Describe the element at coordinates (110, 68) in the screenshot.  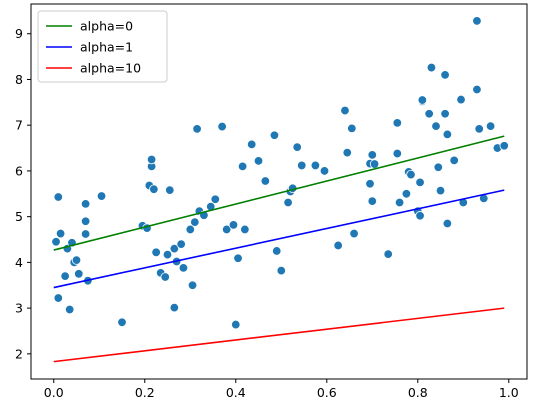
I see `legend-label-2: alpha=10` at that location.